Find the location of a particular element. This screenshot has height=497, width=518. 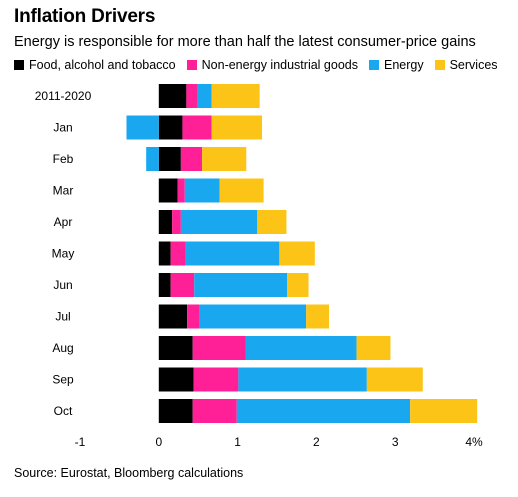

bar-2011-2020-services is located at coordinates (236, 96).